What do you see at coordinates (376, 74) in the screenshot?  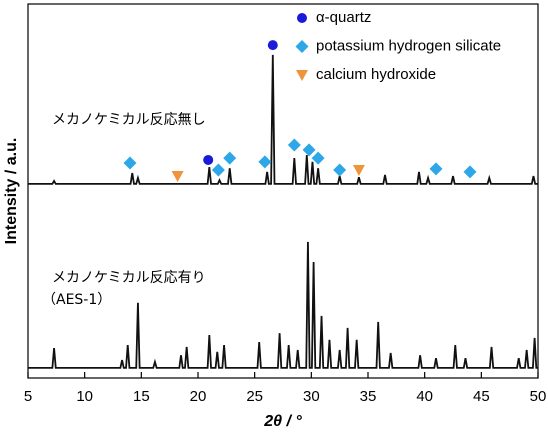 I see `legend-label: calcium hydroxide` at bounding box center [376, 74].